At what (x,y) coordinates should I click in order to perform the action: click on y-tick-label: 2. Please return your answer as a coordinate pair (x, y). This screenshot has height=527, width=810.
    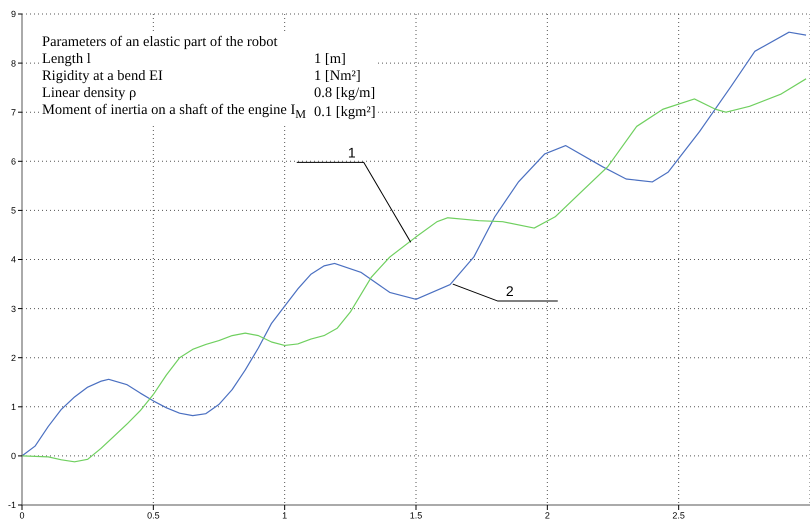
    Looking at the image, I should click on (13, 357).